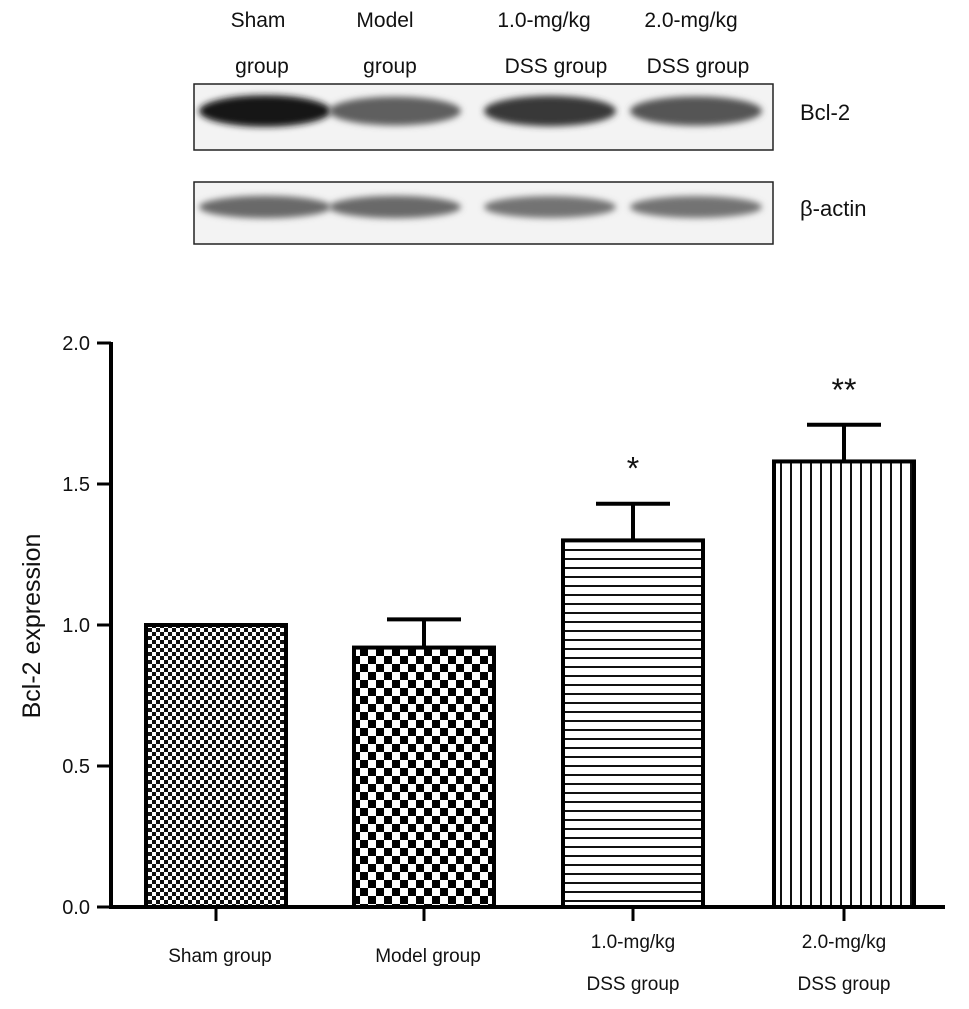 The height and width of the screenshot is (1009, 969). What do you see at coordinates (543, 20) in the screenshot?
I see `blot-column-label: 1.0-mg/kg` at bounding box center [543, 20].